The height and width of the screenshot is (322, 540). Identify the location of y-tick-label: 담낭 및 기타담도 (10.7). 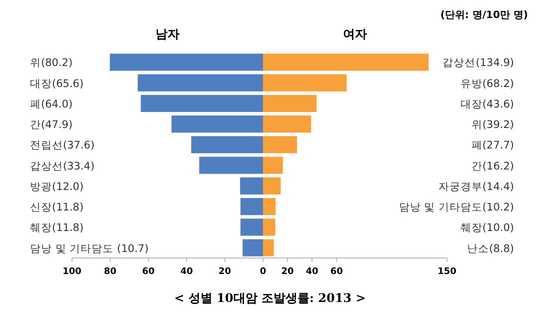
(89, 248).